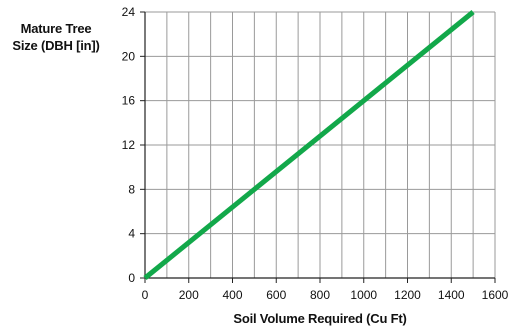 The width and height of the screenshot is (522, 332). Describe the element at coordinates (276, 295) in the screenshot. I see `x-tick-label: 600` at that location.